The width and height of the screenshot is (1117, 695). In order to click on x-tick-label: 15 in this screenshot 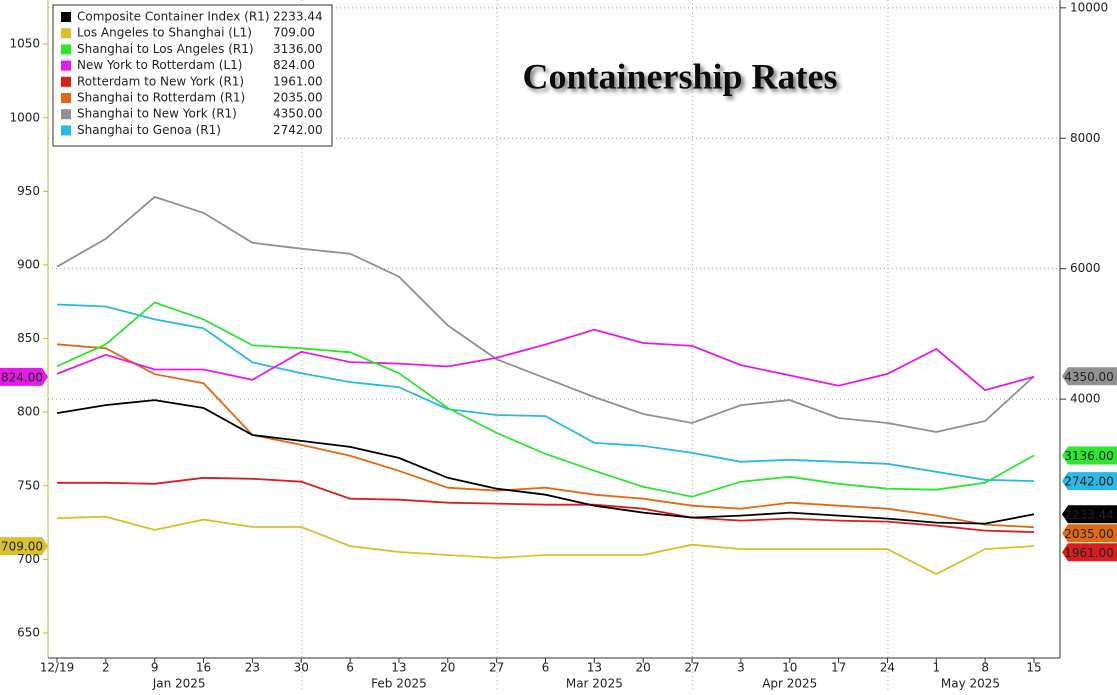, I will do `click(1033, 668)`.